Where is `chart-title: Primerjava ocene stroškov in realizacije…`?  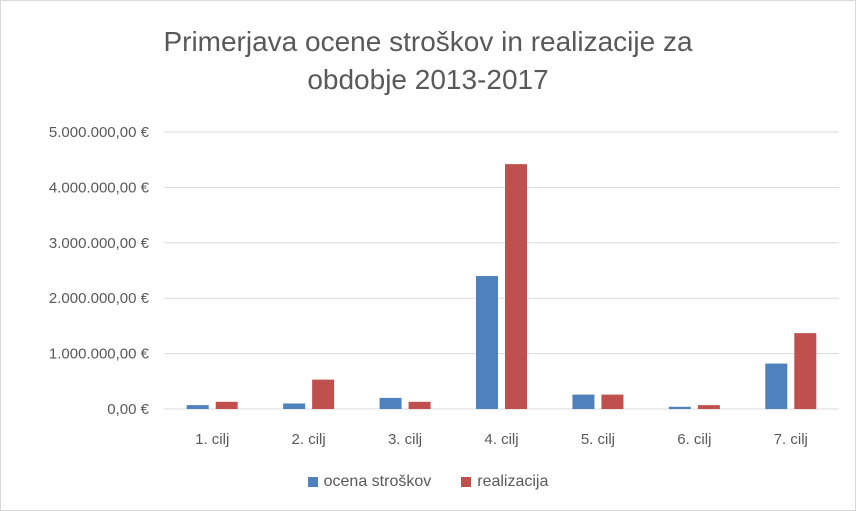
chart-title: Primerjava ocene stroškov in realizacije… is located at coordinates (428, 61).